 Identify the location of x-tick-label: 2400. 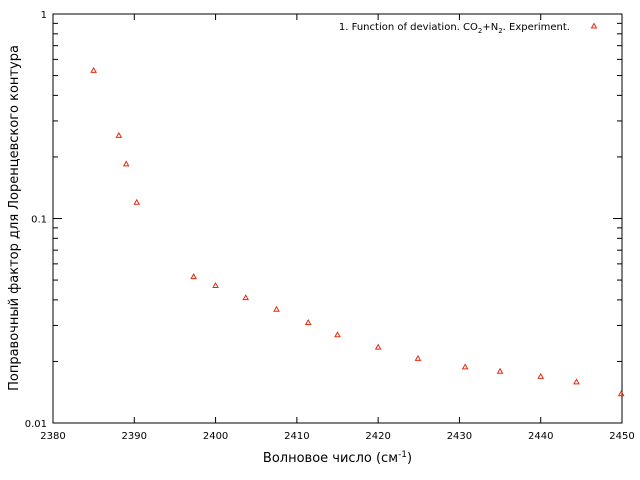
(215, 436).